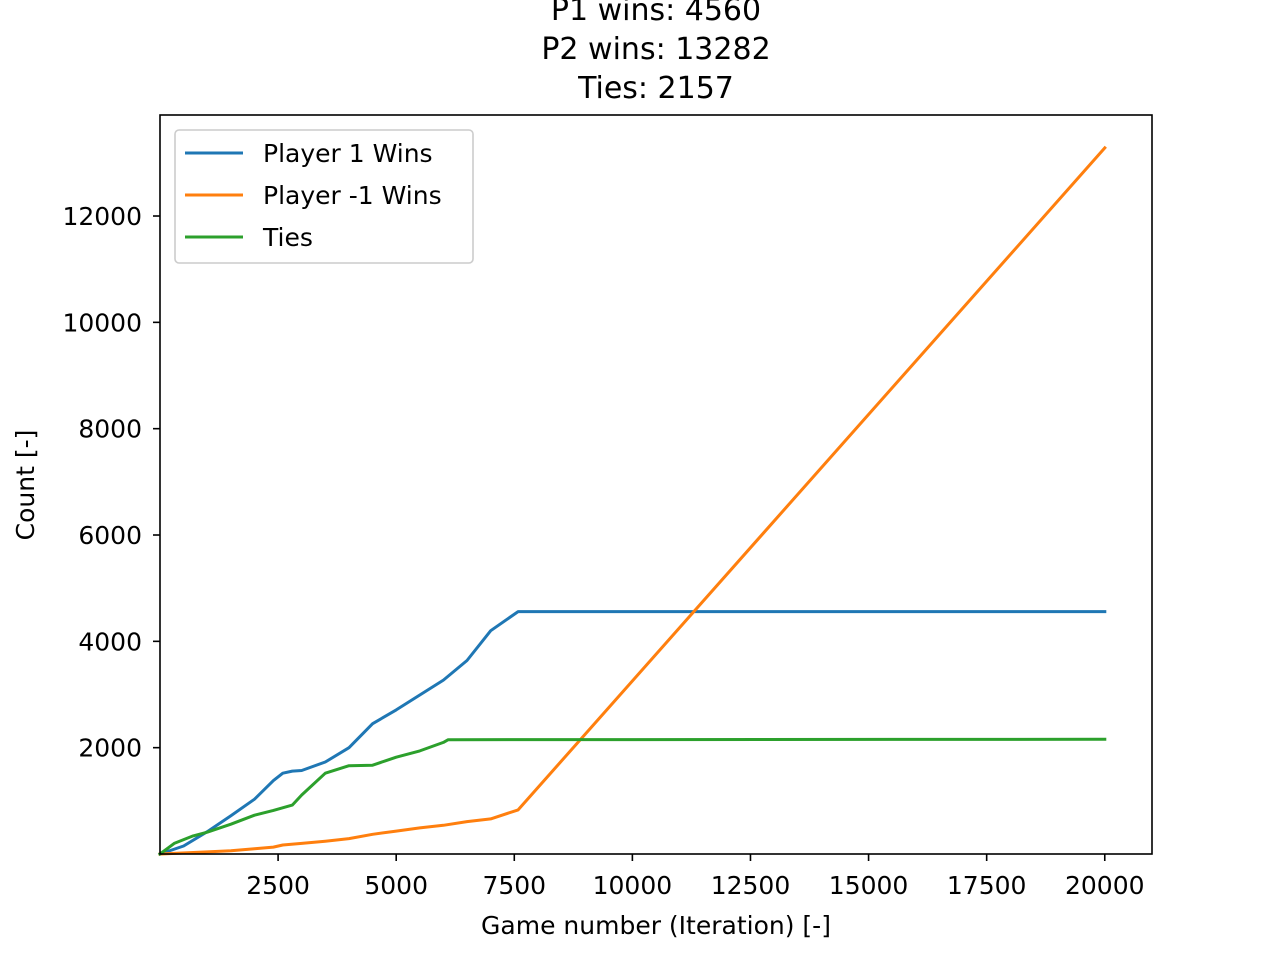 This screenshot has height=960, width=1280. I want to click on legend-label: Player -1 Wins, so click(352, 195).